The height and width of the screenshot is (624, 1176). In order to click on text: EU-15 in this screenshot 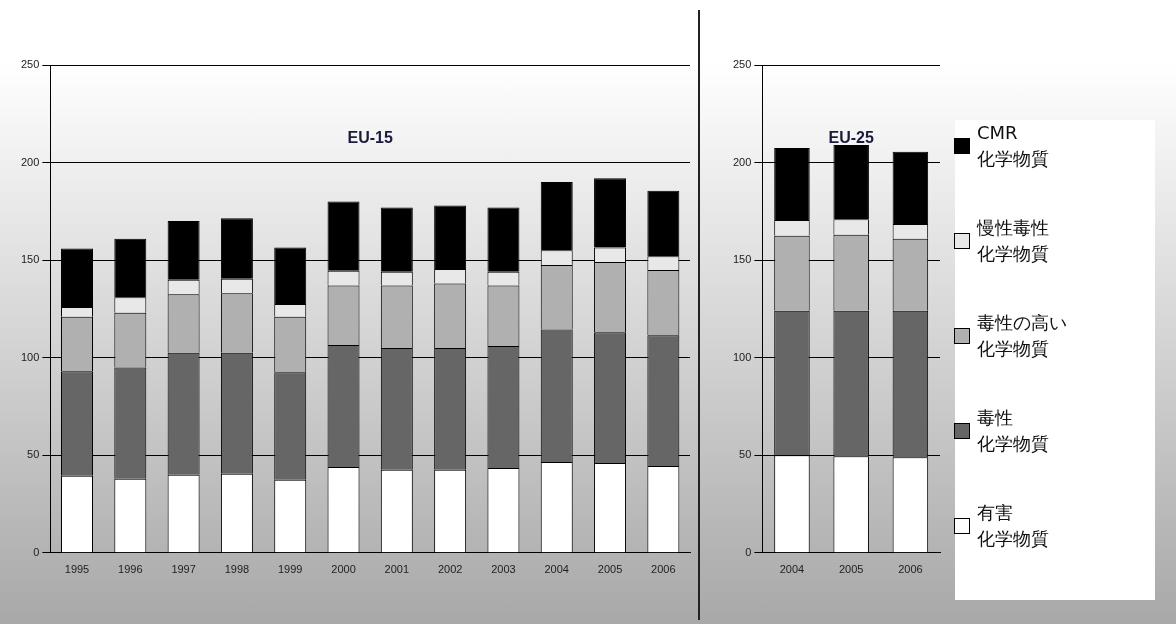, I will do `click(370, 137)`.